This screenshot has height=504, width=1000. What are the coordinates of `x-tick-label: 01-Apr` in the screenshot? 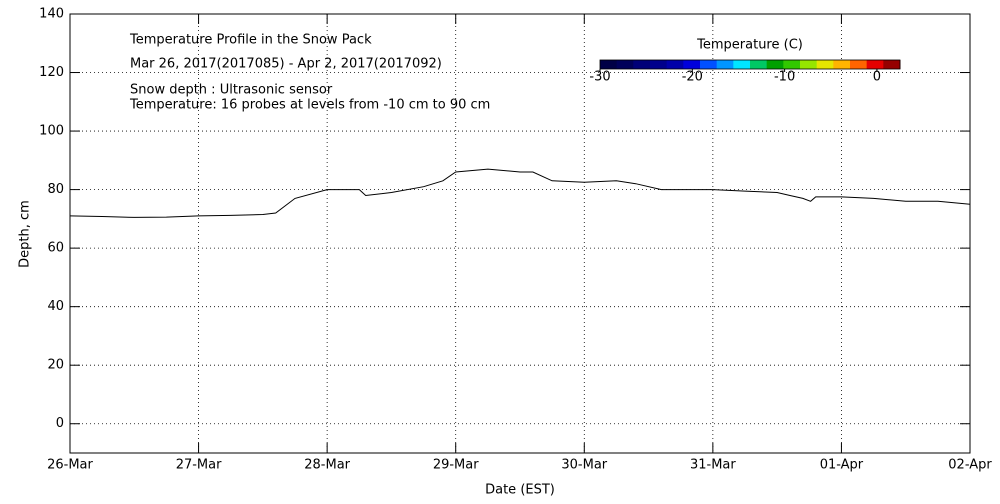 It's located at (842, 465).